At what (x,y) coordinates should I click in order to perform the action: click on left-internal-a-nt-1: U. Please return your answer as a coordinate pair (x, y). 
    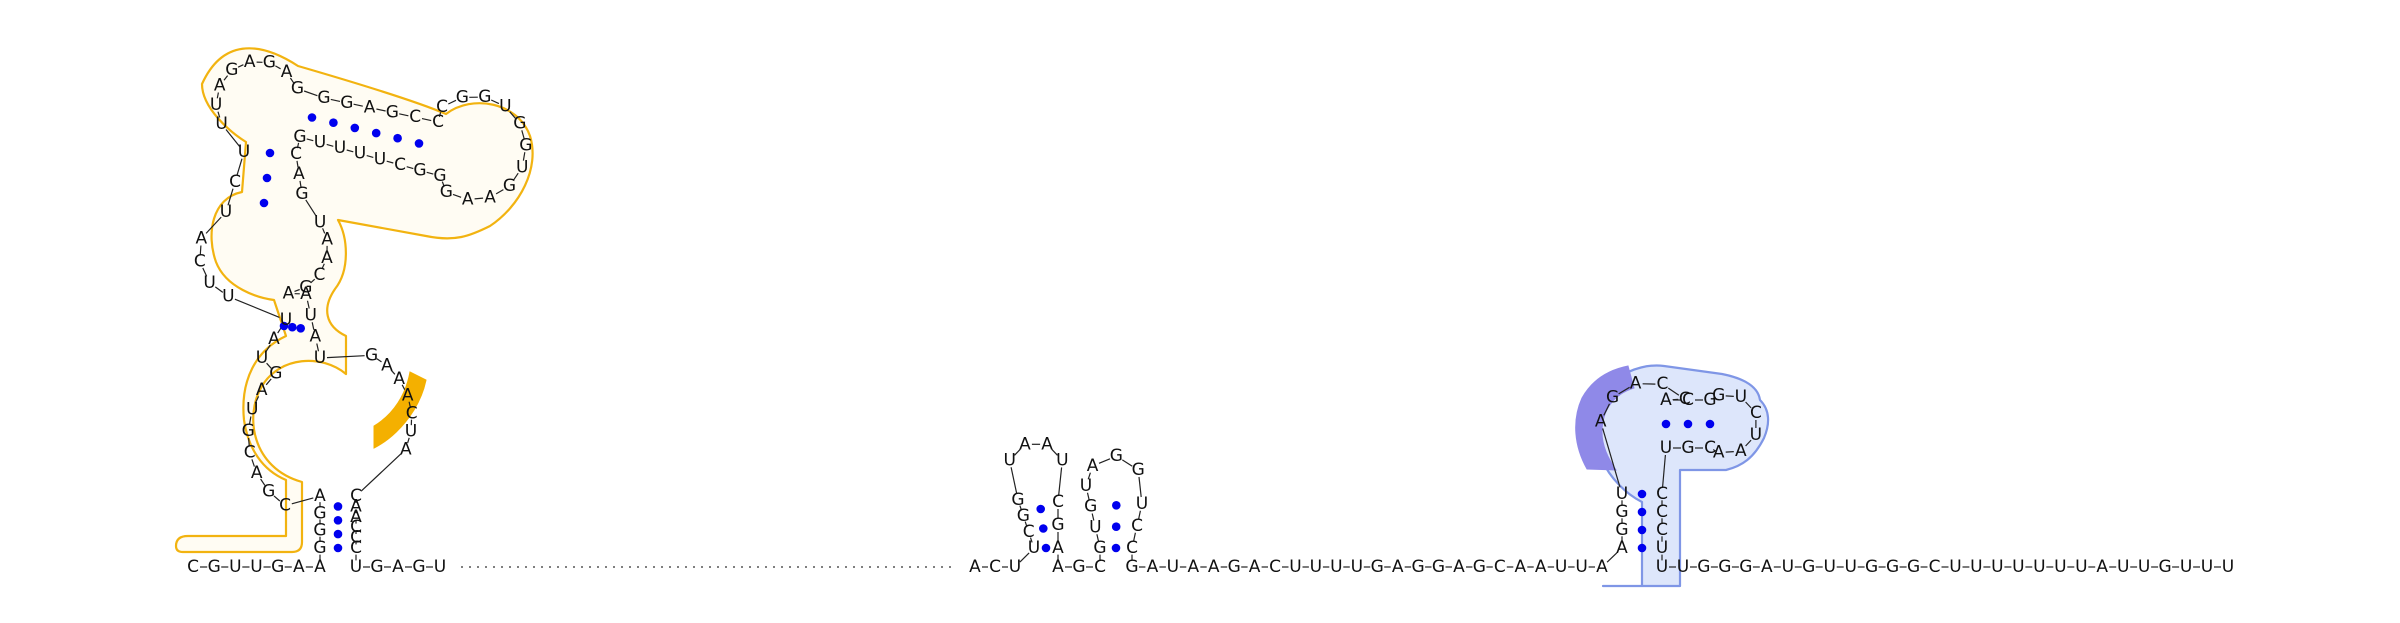
    Looking at the image, I should click on (262, 358).